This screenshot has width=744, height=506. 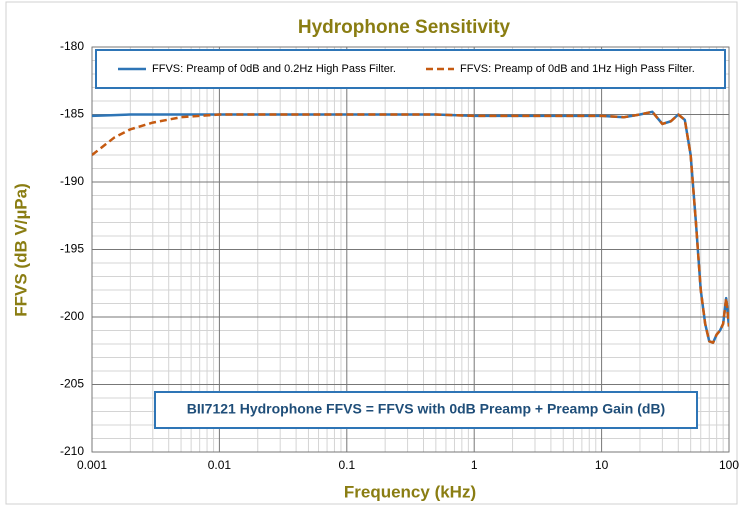 I want to click on y-tick-label: -180, so click(x=72, y=46).